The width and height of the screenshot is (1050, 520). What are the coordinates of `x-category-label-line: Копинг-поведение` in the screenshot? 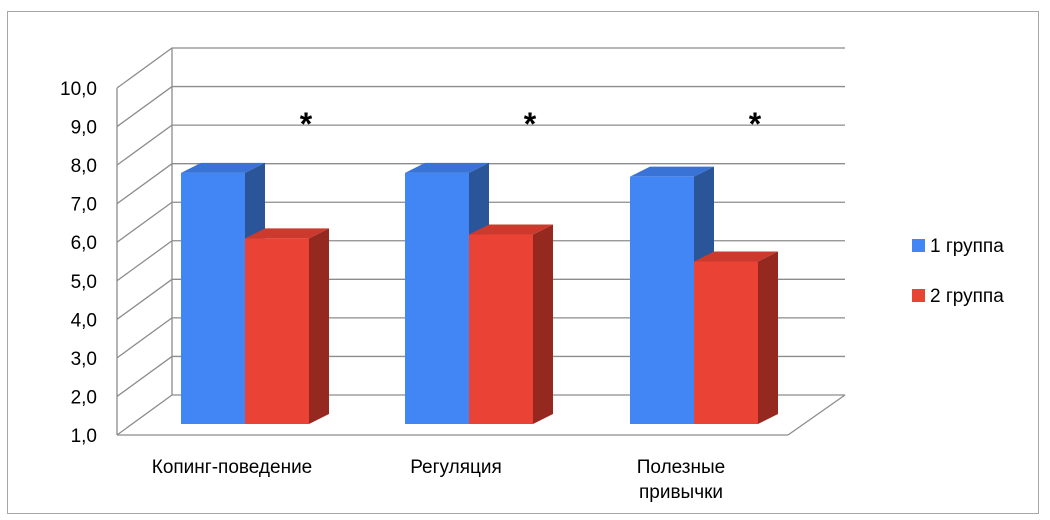 It's located at (232, 467).